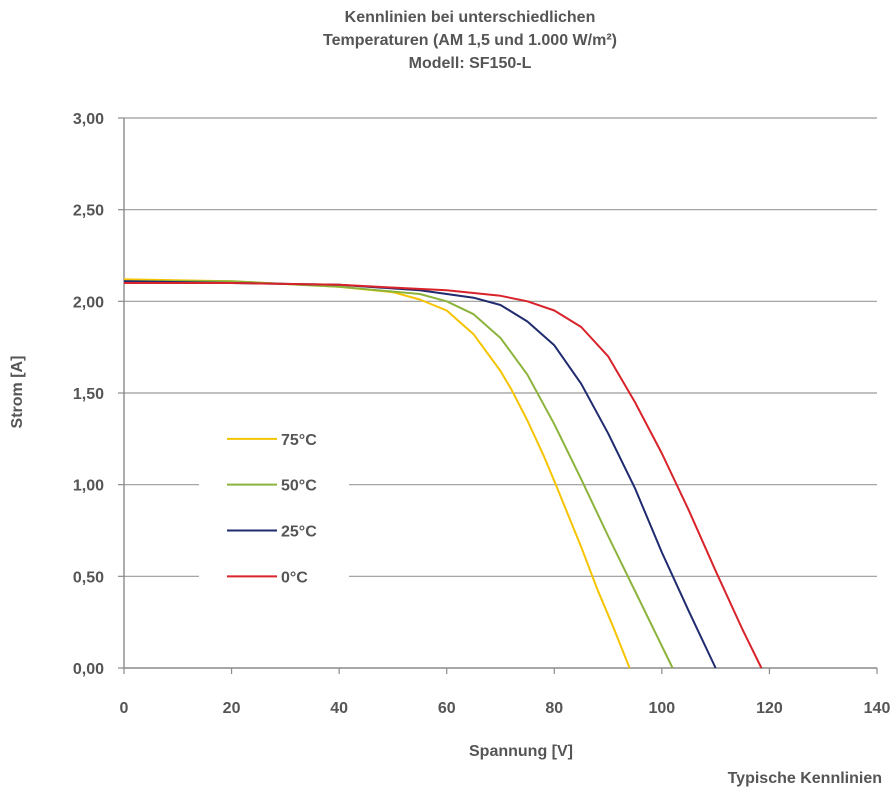 This screenshot has height=793, width=896. Describe the element at coordinates (124, 708) in the screenshot. I see `x-tick-label-0: 0` at that location.